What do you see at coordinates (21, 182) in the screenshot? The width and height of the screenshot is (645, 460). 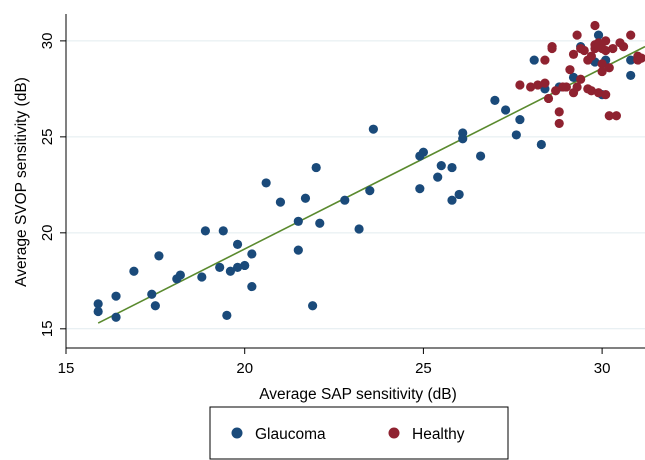 I see `y-axis-title: Average SVOP sensitivity (dB)` at bounding box center [21, 182].